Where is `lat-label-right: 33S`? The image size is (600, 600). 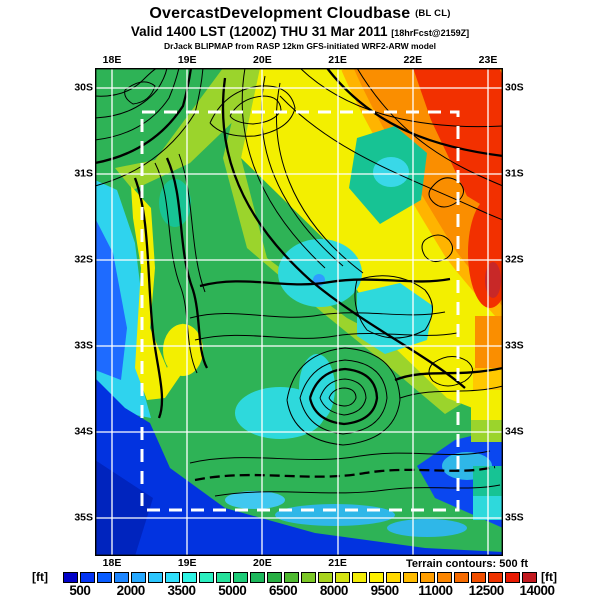
lat-label-right: 33S is located at coordinates (514, 345).